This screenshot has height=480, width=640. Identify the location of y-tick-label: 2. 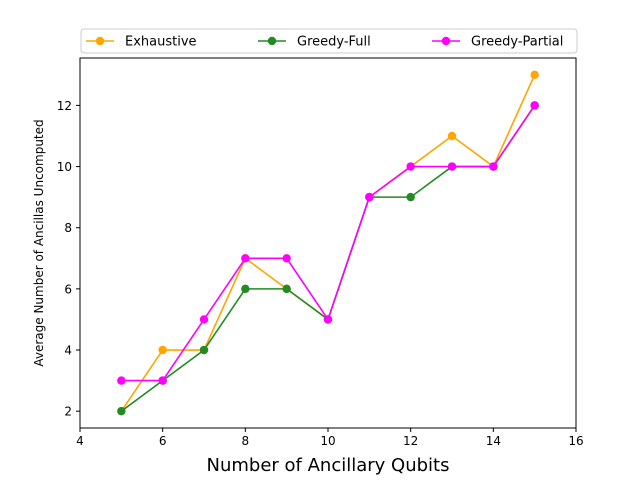
(68, 412).